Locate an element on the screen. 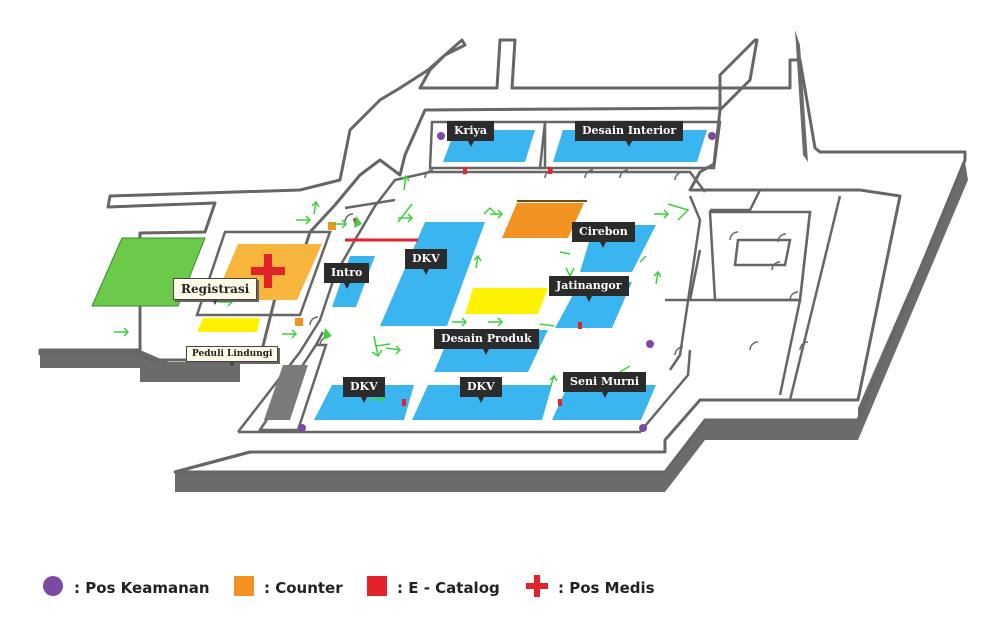  yellow-zone-center is located at coordinates (506, 301).